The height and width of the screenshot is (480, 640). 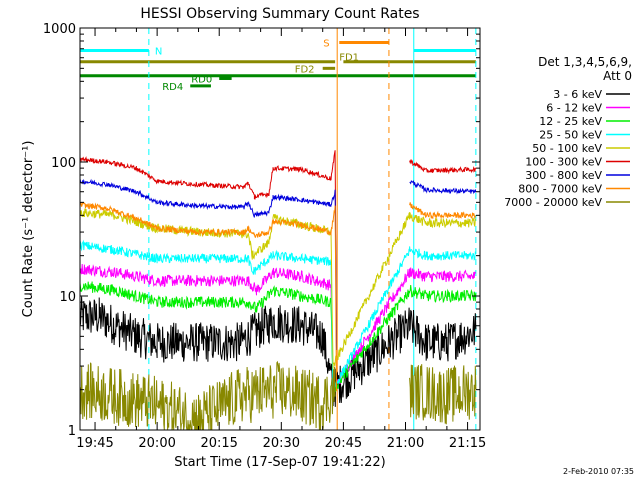 What do you see at coordinates (574, 108) in the screenshot?
I see `legend-label-6-12-kev: 6 - 12 keV` at bounding box center [574, 108].